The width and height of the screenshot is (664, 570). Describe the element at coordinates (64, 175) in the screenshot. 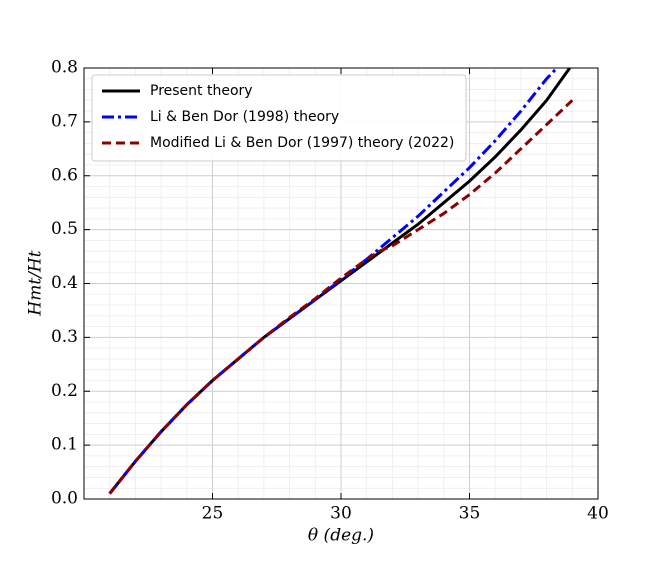

I see `y-tick-label: 0.6` at that location.